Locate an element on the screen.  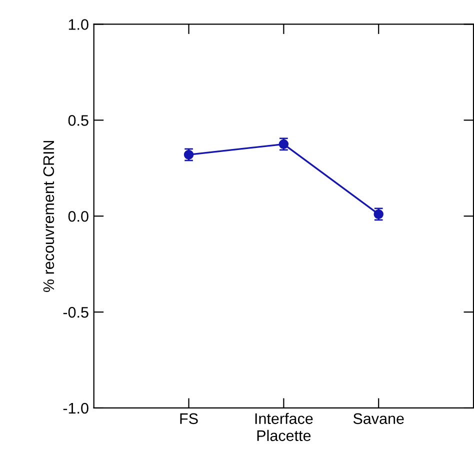
y-axis-title: % recouvrement CRIN is located at coordinates (48, 216).